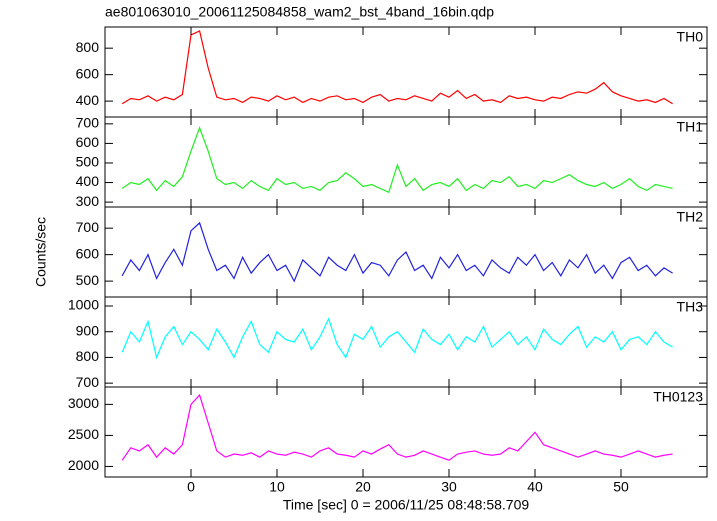 The height and width of the screenshot is (521, 717). What do you see at coordinates (690, 307) in the screenshot?
I see `panel-label: TH3` at bounding box center [690, 307].